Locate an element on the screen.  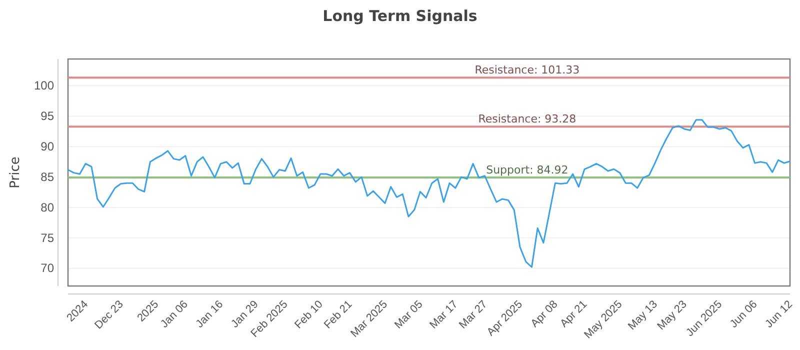
ref-line-label: Resistance: 93.28 is located at coordinates (527, 119).